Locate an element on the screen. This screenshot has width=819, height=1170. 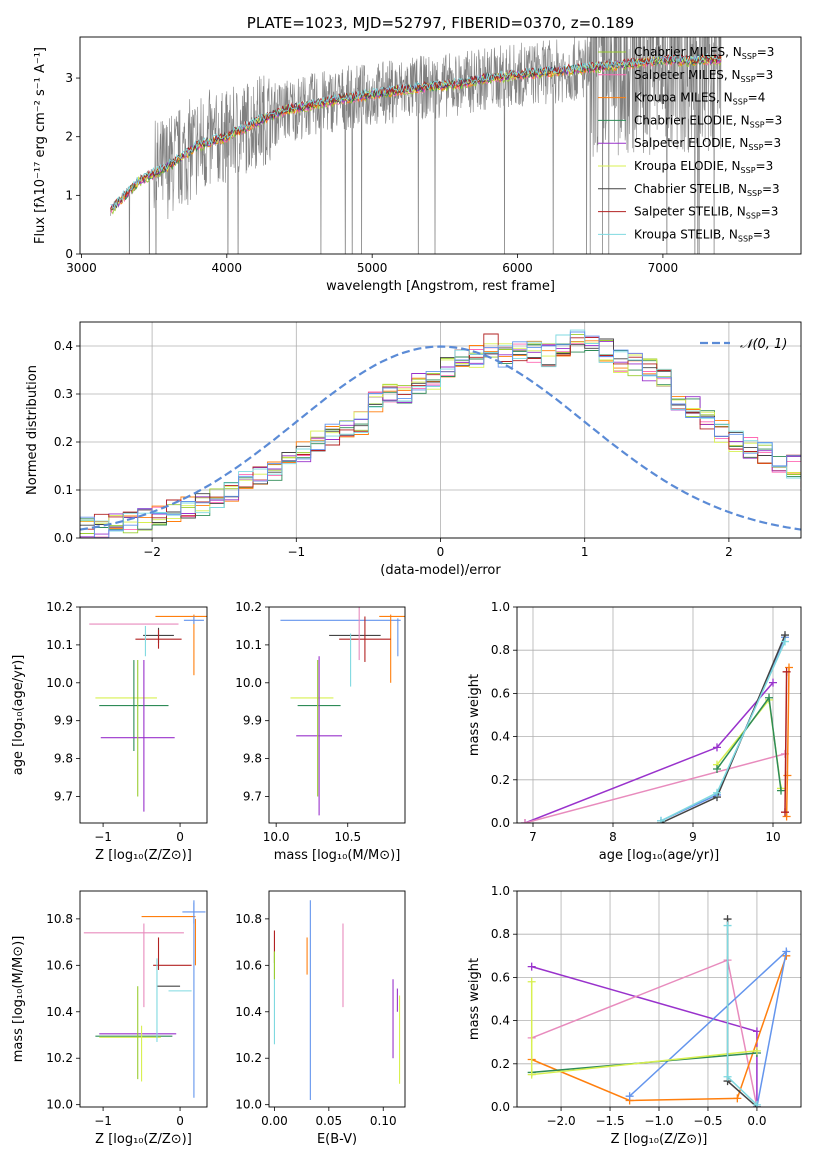
y-tick-label: 10.8 is located at coordinates (248, 919).